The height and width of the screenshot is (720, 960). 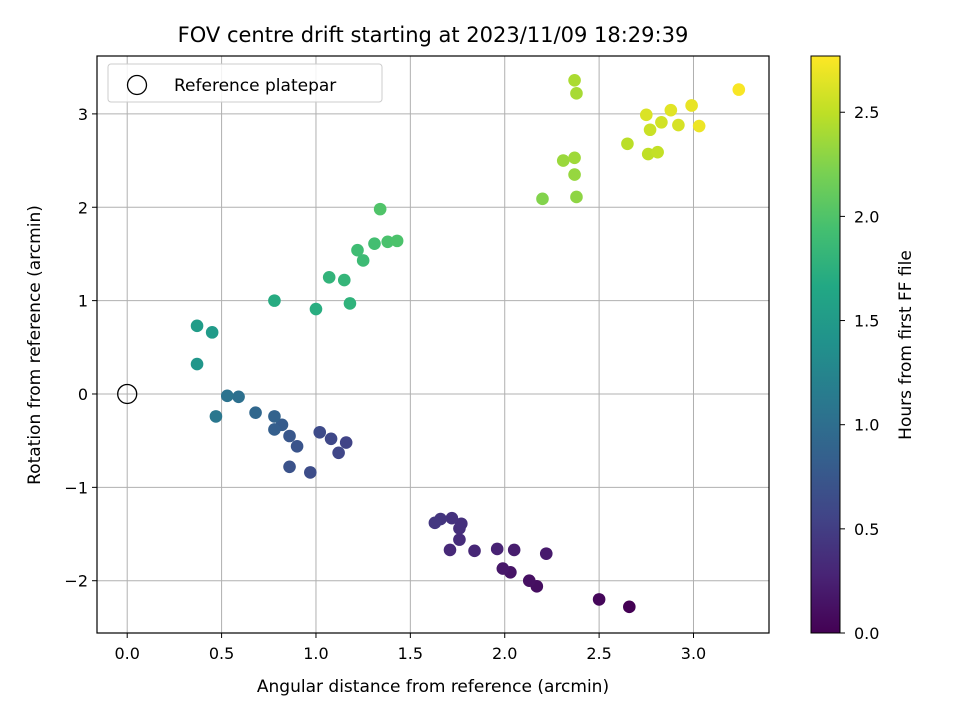 I want to click on colorbar-ticks: 0.0 0.5 1.0 1.5 2.0 2.5, so click(x=859, y=373).